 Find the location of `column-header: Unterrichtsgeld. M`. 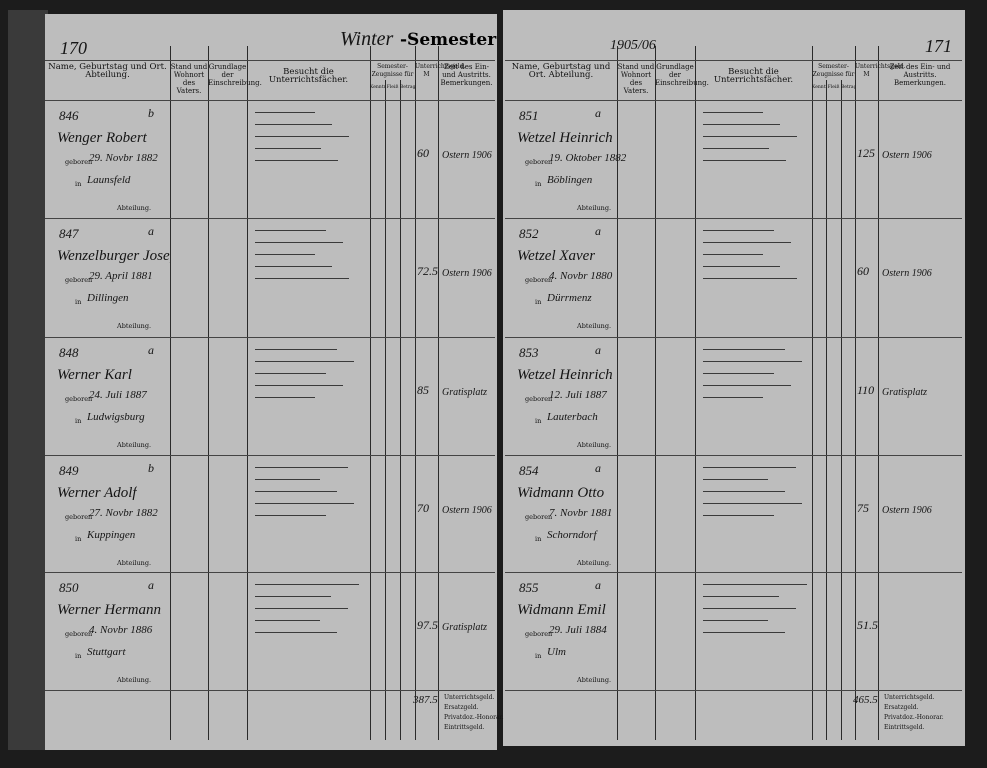

column-header: Unterrichtsgeld. M is located at coordinates (440, 70).